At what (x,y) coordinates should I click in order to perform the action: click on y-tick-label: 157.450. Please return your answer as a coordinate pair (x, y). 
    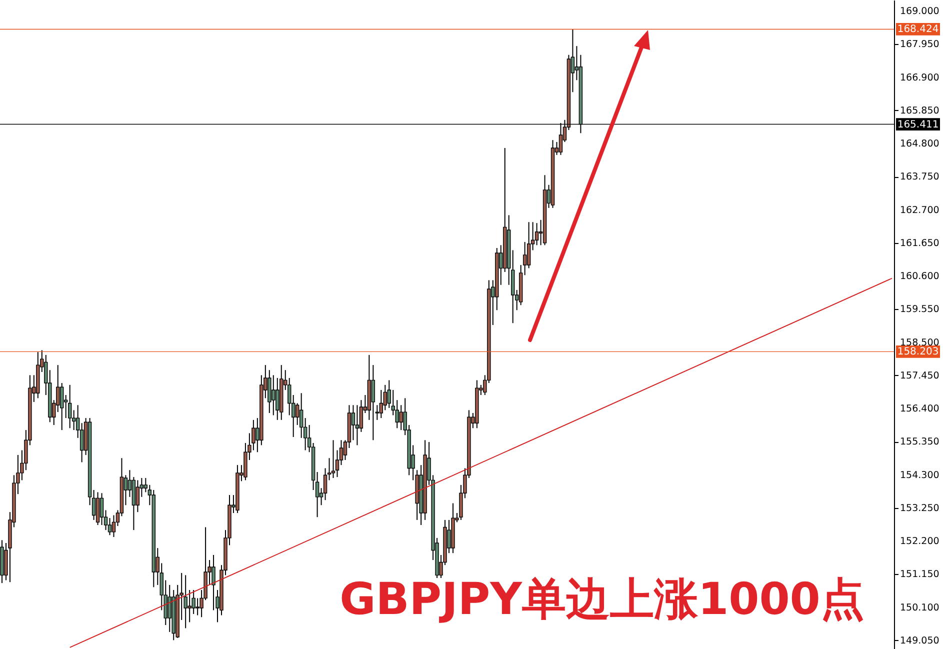
    Looking at the image, I should click on (920, 376).